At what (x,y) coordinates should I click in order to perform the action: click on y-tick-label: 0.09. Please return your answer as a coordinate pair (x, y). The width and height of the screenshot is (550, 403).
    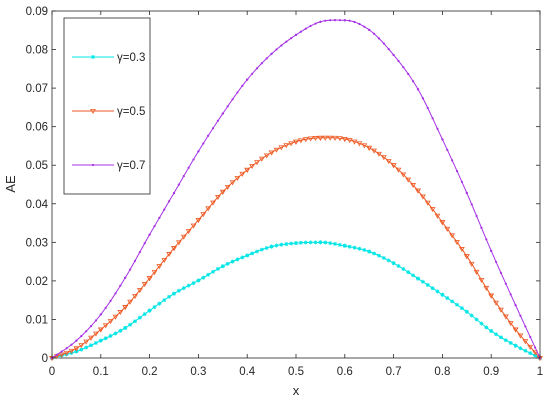
    Looking at the image, I should click on (37, 12).